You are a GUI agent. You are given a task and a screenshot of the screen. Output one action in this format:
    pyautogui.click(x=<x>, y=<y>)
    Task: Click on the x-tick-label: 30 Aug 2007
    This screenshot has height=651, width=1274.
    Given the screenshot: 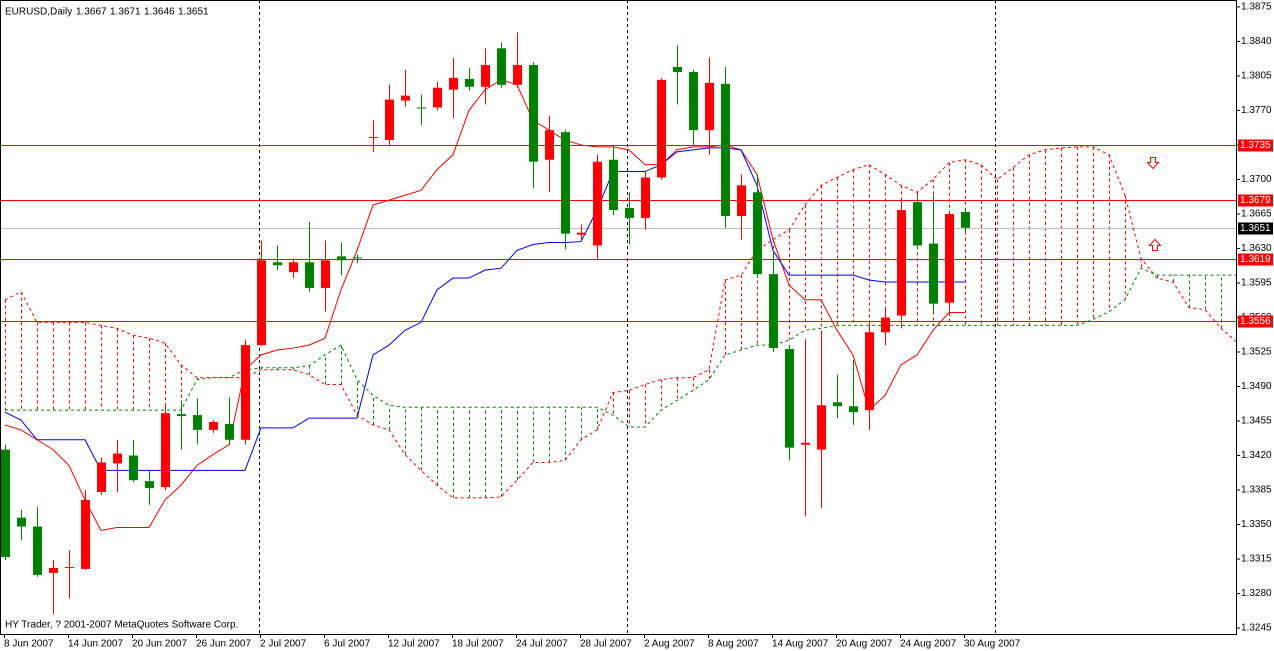 What is the action you would take?
    pyautogui.click(x=992, y=644)
    